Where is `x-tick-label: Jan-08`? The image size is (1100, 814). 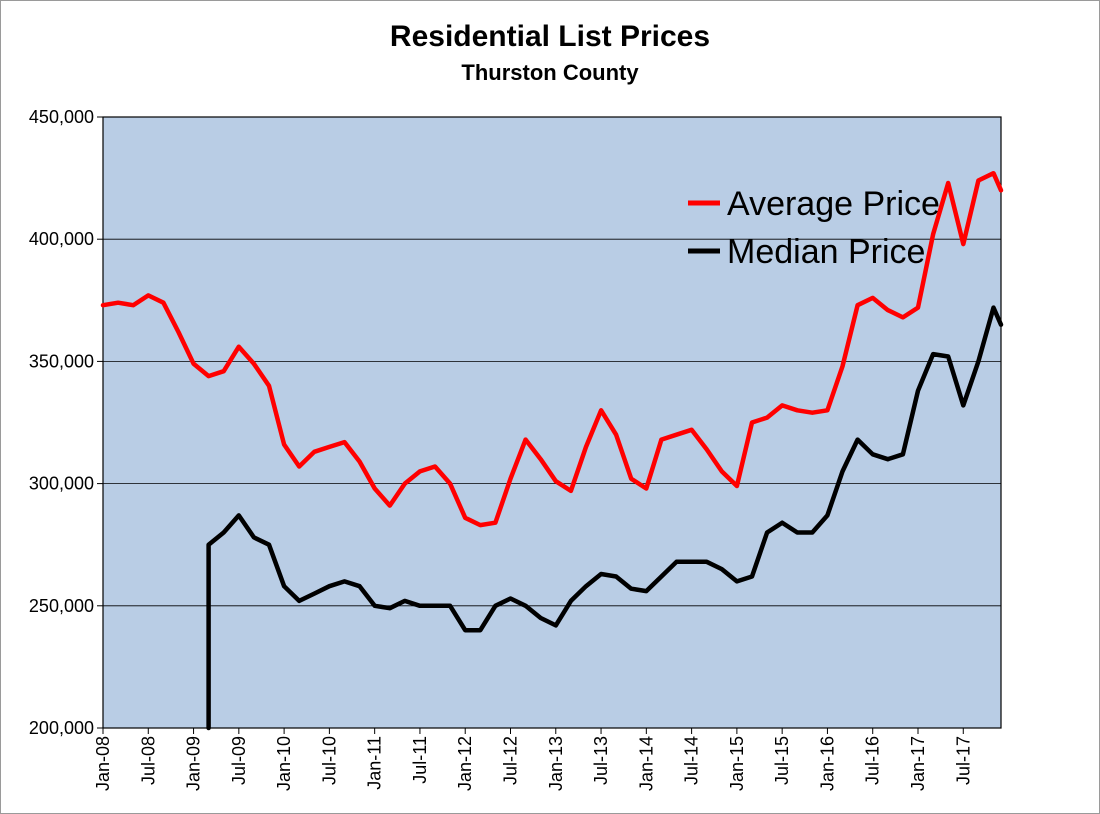
x-tick-label: Jan-08 is located at coordinates (103, 763).